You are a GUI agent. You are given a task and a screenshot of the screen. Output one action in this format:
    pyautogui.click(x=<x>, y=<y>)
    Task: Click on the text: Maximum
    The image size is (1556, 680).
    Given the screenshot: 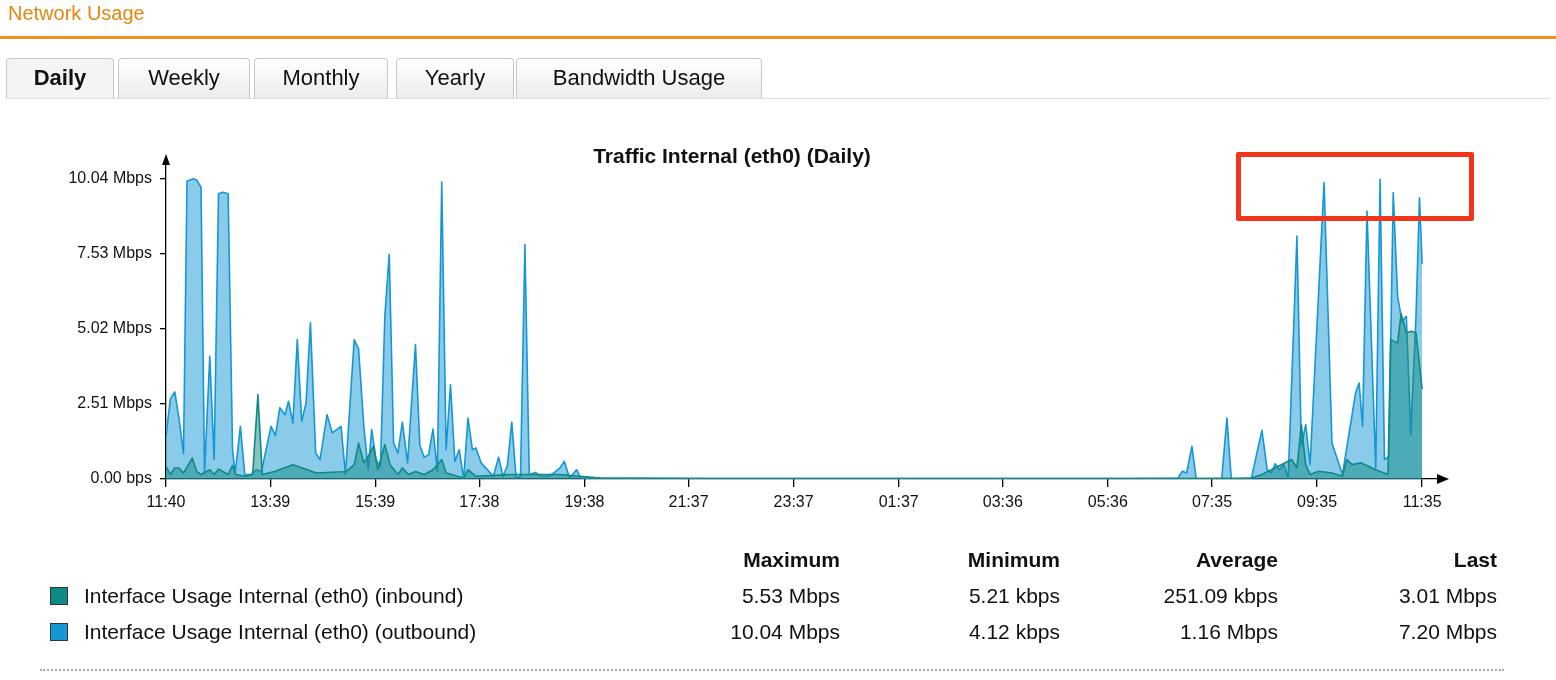 What is the action you would take?
    pyautogui.click(x=791, y=560)
    